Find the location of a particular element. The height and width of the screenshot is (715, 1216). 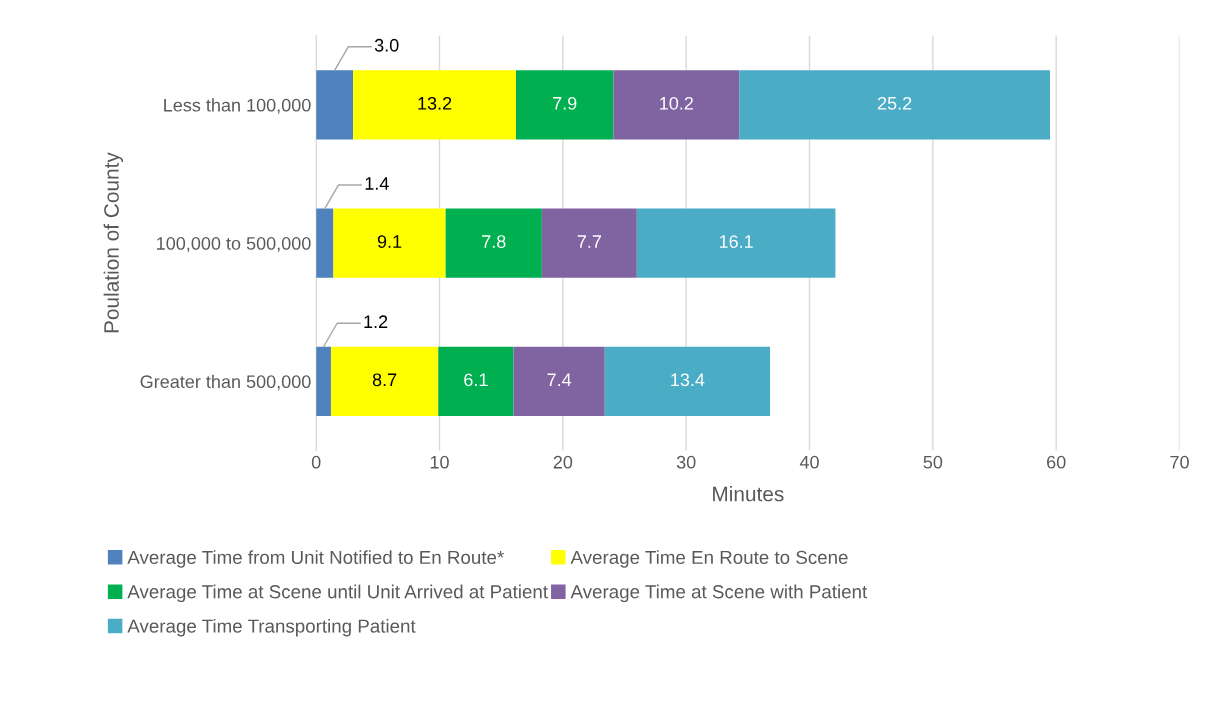

legend-label: Average Time En Route to Scene is located at coordinates (709, 559).